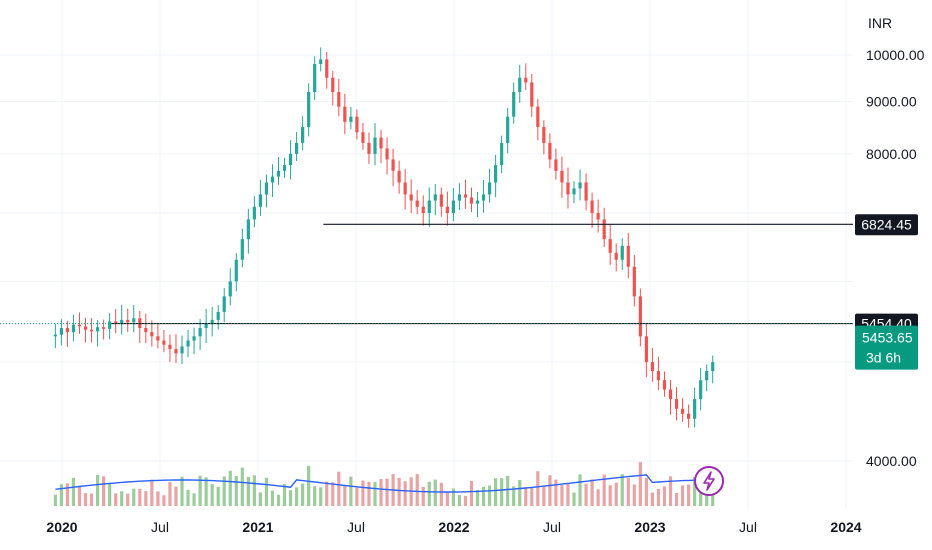 This screenshot has width=932, height=550. I want to click on x-tick-label: 2021, so click(257, 527).